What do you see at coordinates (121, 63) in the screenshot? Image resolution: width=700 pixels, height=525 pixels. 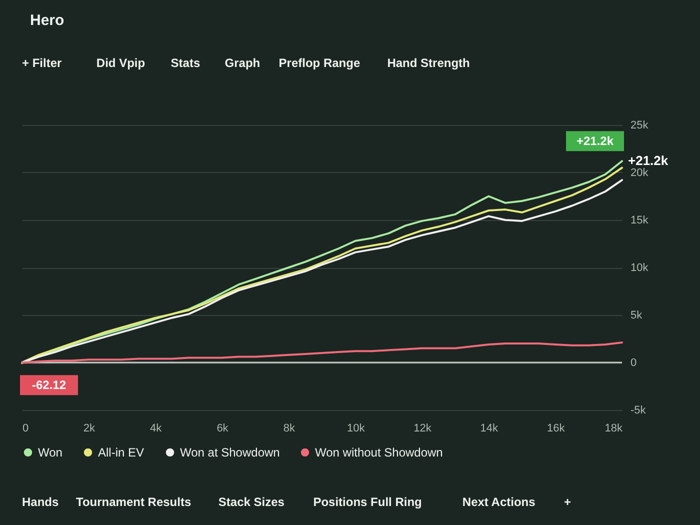 I see `text: Did Vpip` at bounding box center [121, 63].